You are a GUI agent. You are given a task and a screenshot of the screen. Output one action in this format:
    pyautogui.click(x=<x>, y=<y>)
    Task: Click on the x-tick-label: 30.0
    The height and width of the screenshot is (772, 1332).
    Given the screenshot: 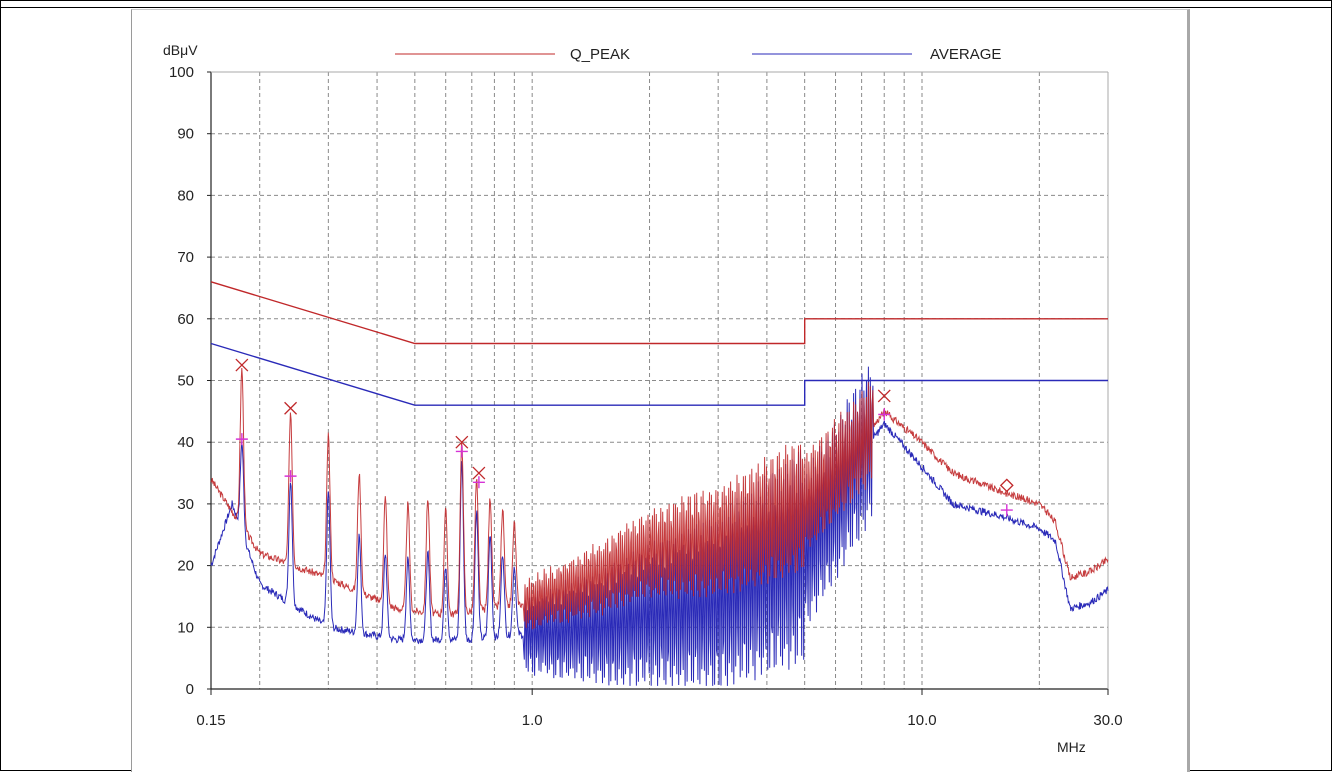 What is the action you would take?
    pyautogui.click(x=1107, y=720)
    